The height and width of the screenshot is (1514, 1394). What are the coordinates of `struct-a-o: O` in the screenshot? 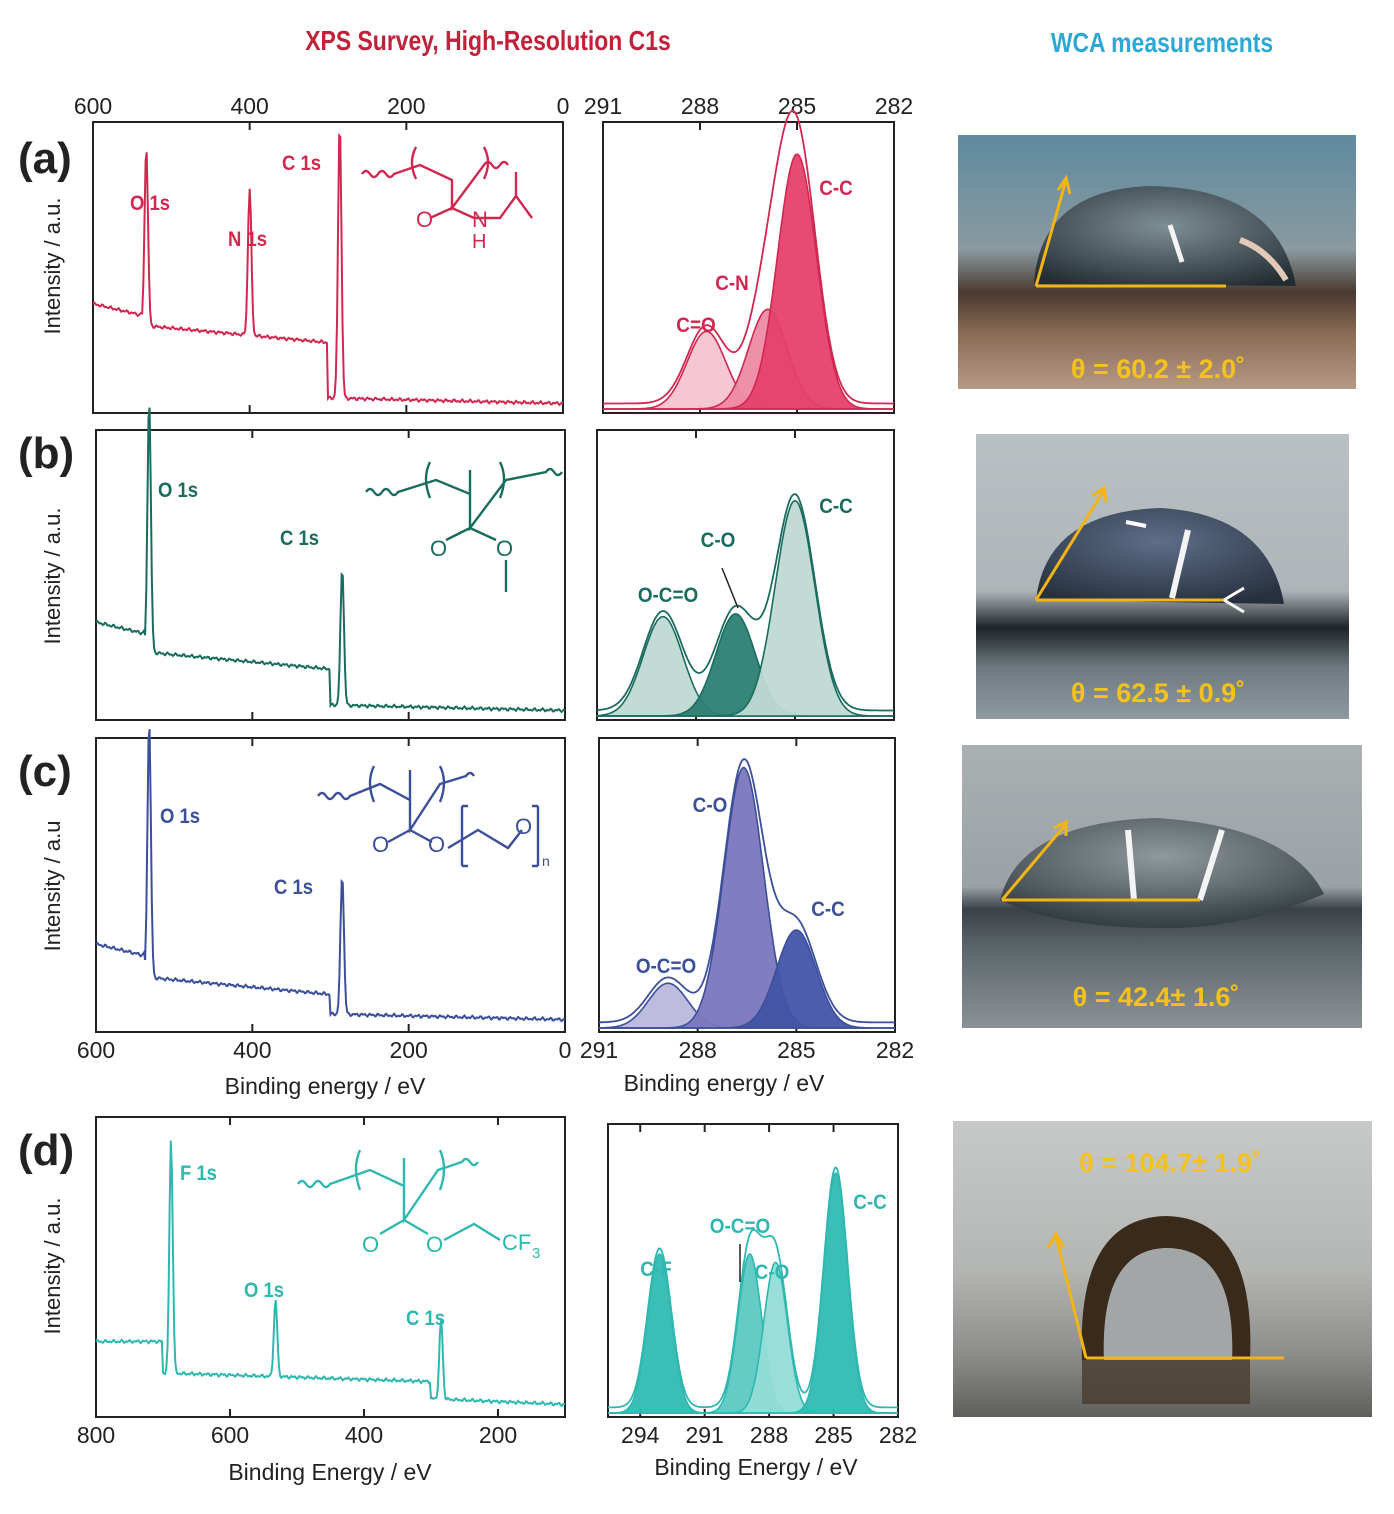 It's located at (424, 219).